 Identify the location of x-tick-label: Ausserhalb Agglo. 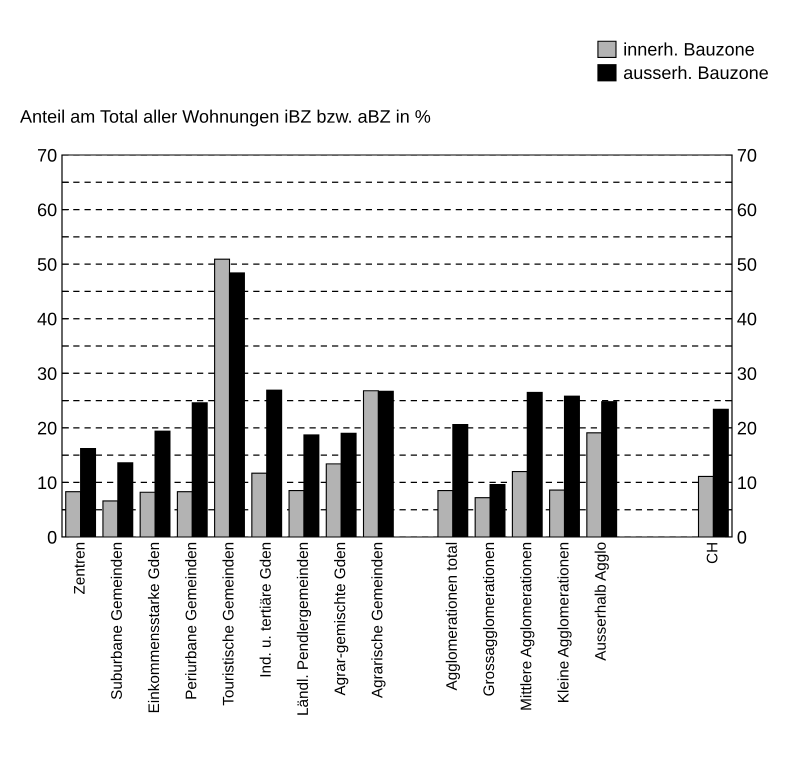
(601, 601).